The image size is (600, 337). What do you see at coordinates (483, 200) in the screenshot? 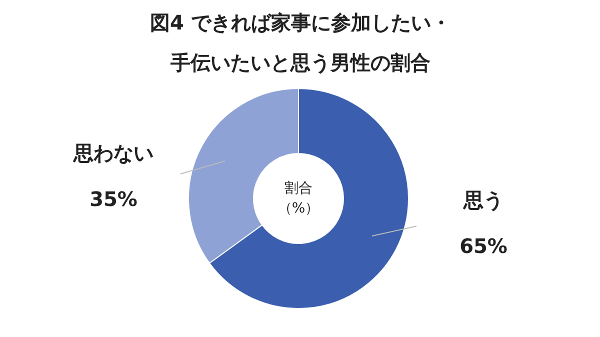
I see `slice-label: 思う` at bounding box center [483, 200].